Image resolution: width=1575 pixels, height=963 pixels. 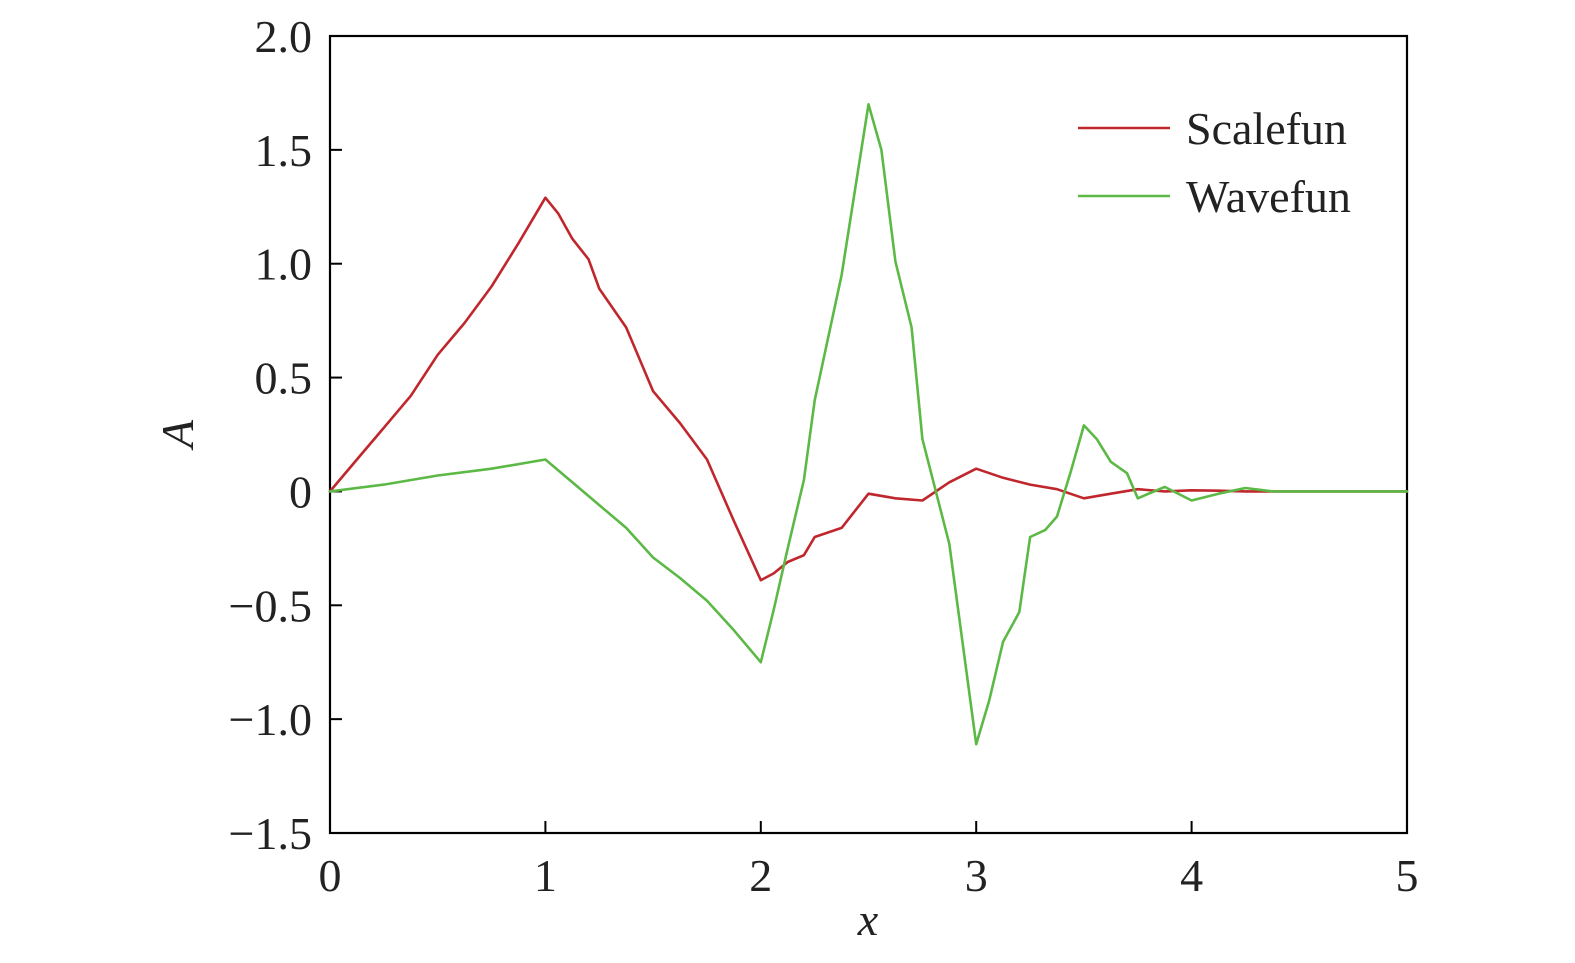 What do you see at coordinates (270, 833) in the screenshot?
I see `y-tick-label: −1.5` at bounding box center [270, 833].